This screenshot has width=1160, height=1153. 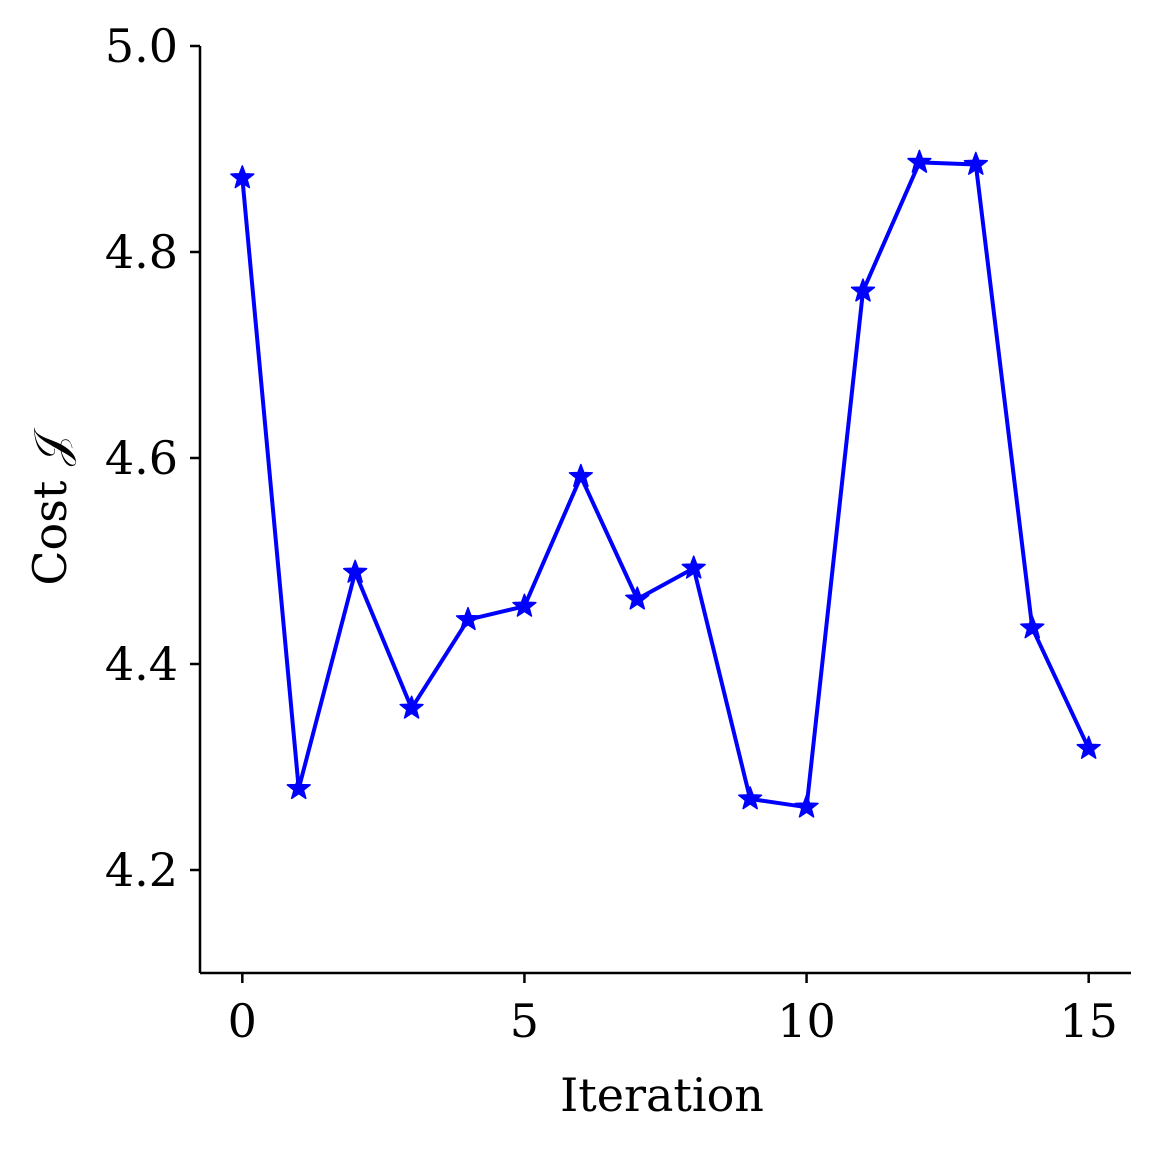 What do you see at coordinates (673, 1010) in the screenshot?
I see `x-ticks: 0 5 10 15` at bounding box center [673, 1010].